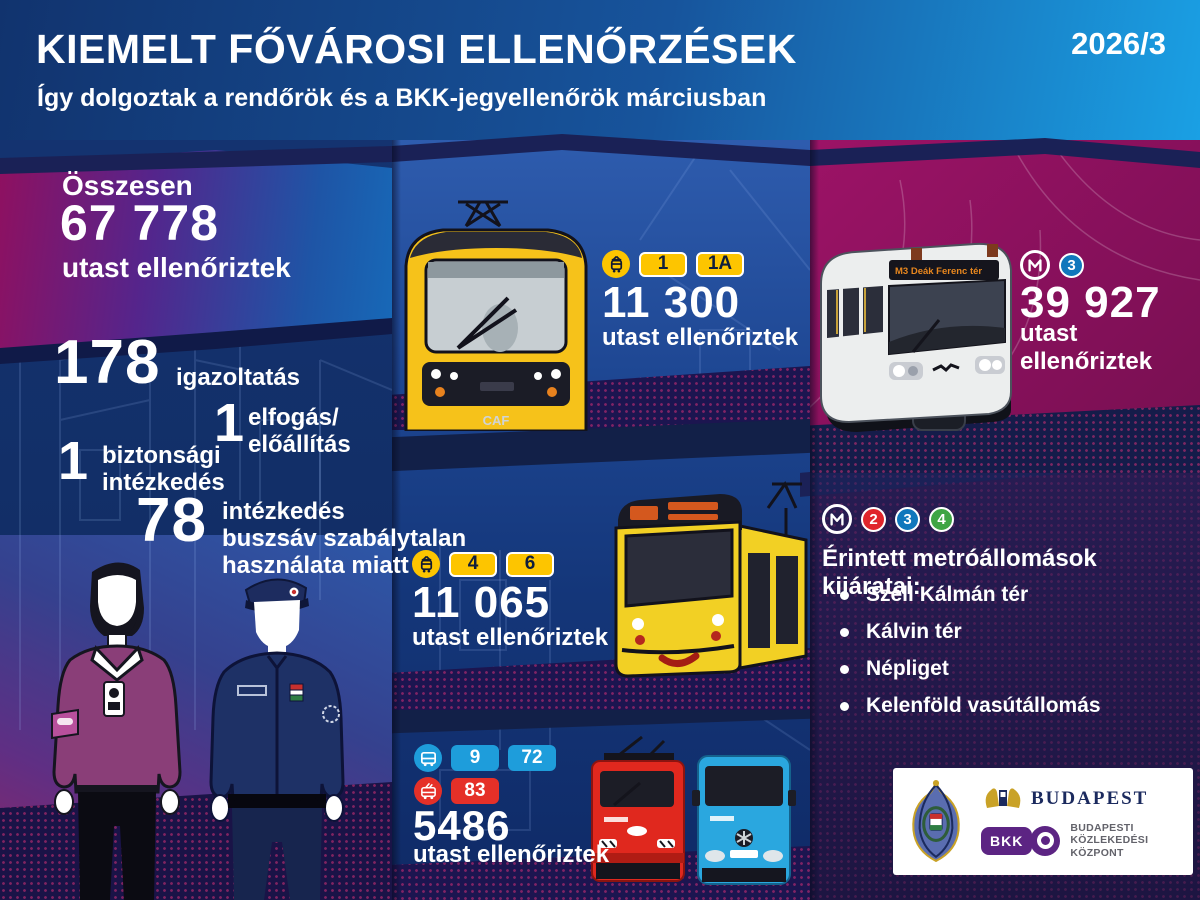 Image resolution: width=1200 pixels, height=900 pixels. What do you see at coordinates (907, 668) in the screenshot?
I see `station-name: Népliget` at bounding box center [907, 668].